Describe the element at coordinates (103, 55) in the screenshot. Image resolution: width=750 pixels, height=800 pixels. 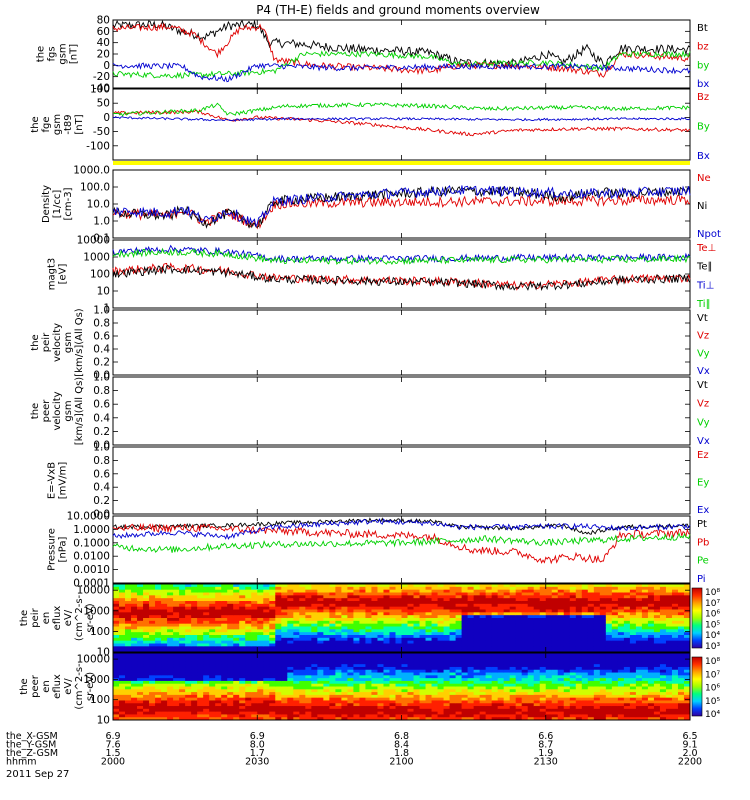
I see `y-tick-label: 20` at that location.